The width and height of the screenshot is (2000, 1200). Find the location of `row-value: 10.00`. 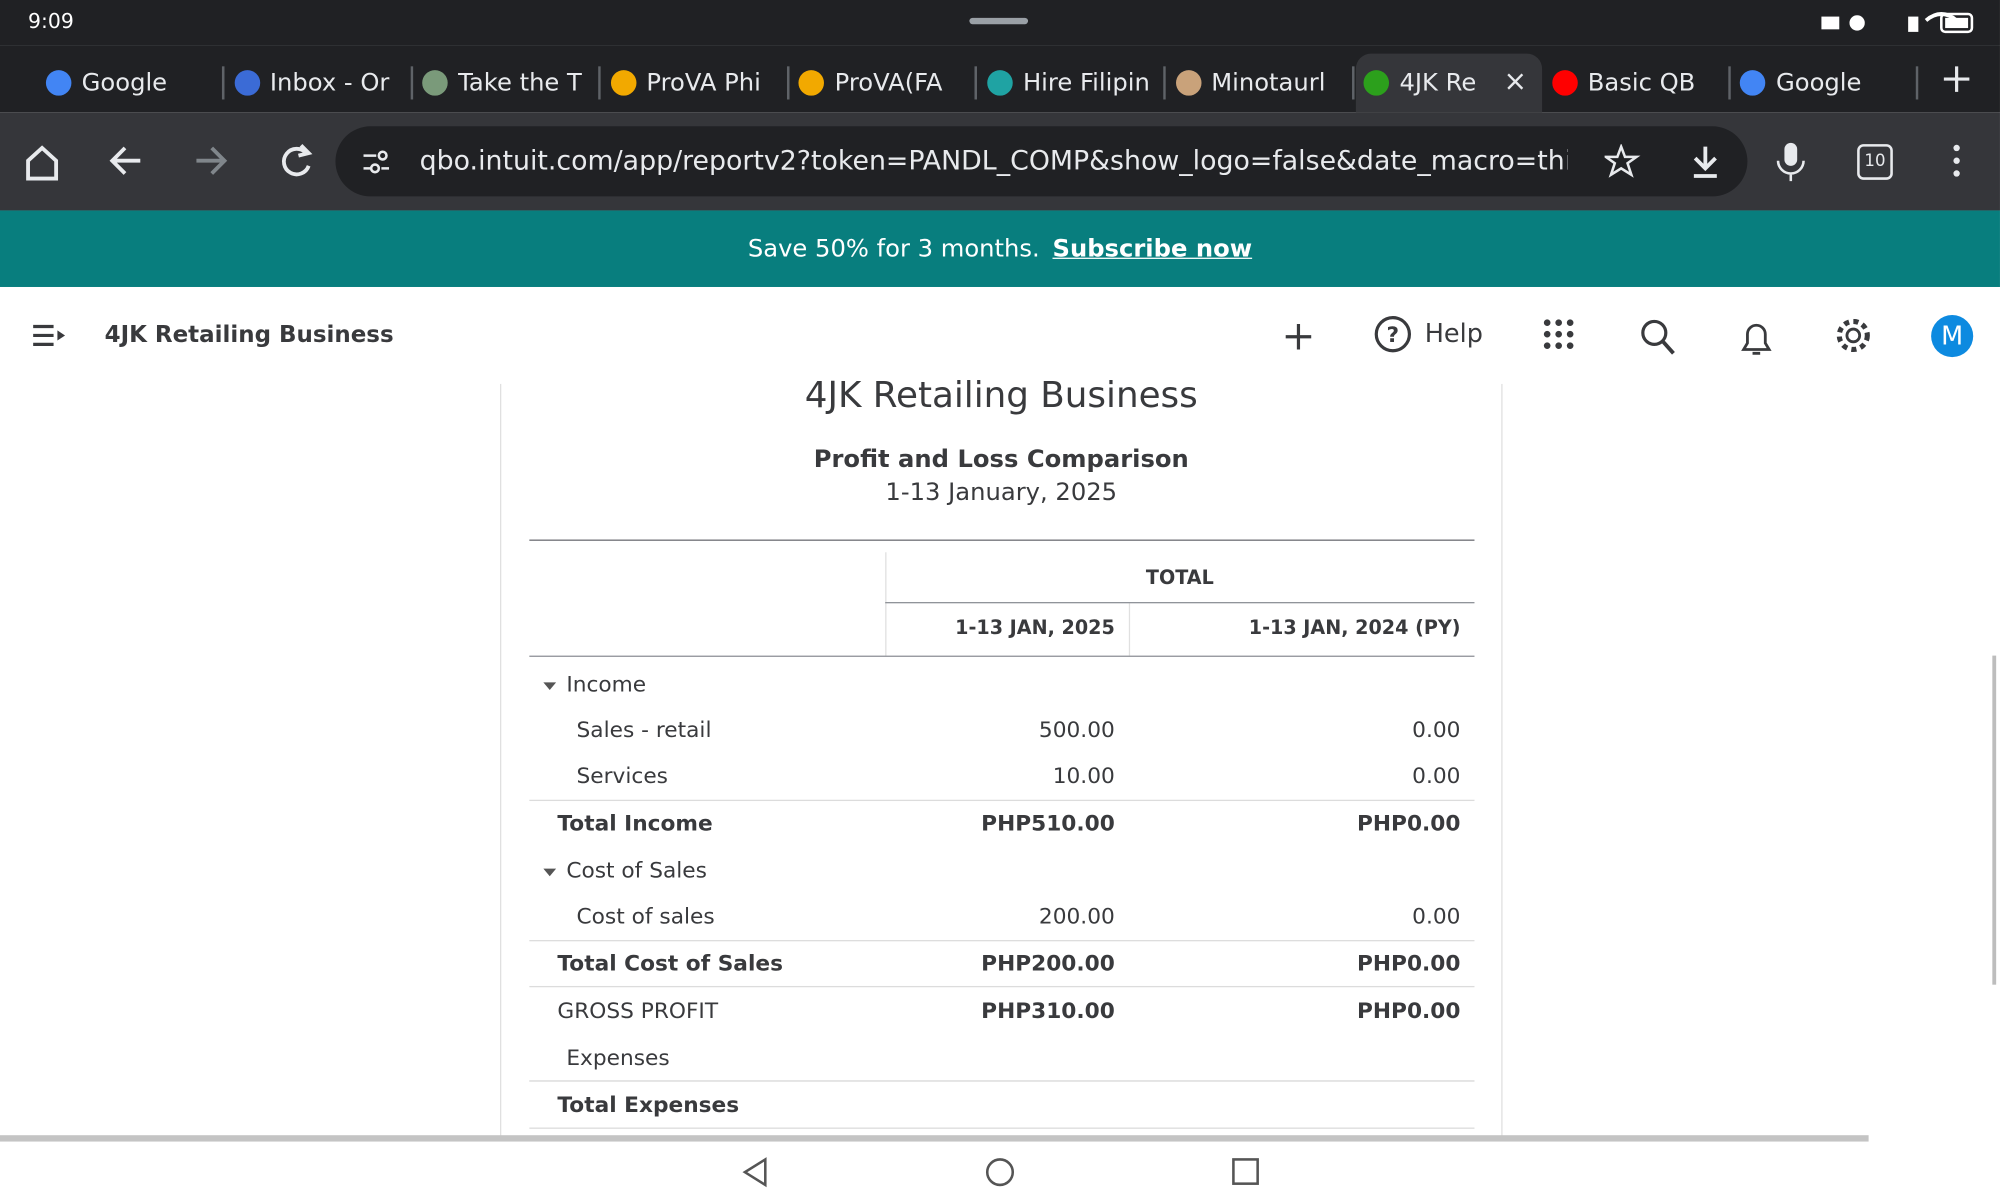

row-value: 10.00 is located at coordinates (1083, 777).